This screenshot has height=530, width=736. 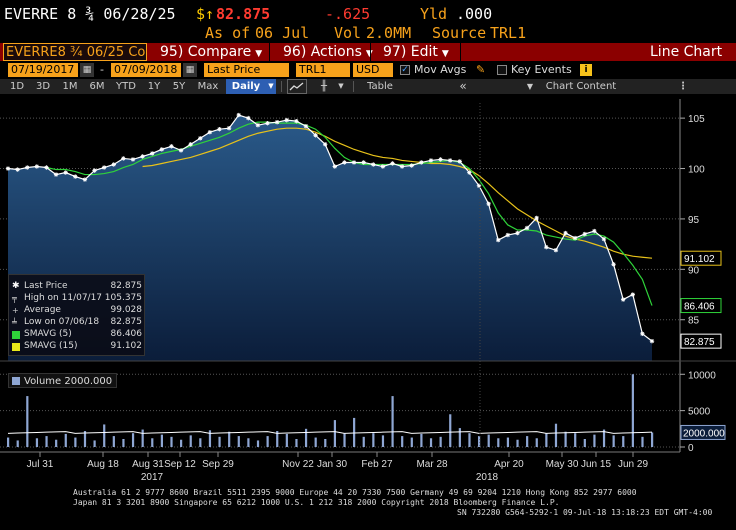 I want to click on range-5y: 5Y, so click(x=179, y=86).